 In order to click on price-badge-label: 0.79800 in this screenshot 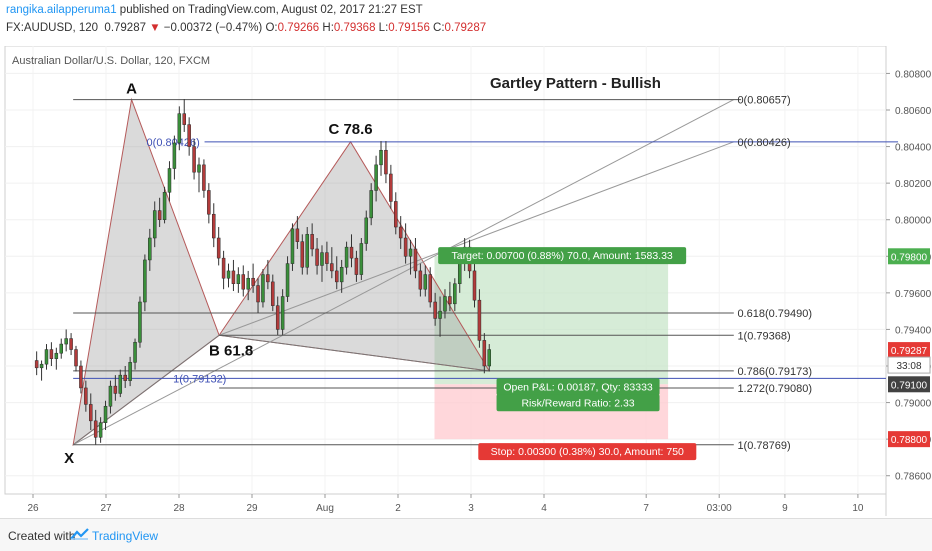, I will do `click(909, 257)`.